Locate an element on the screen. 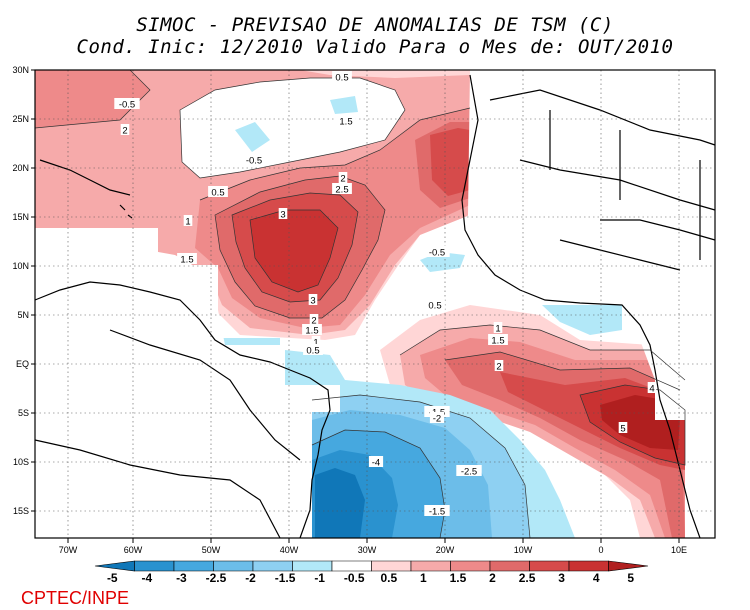  colorbar-label: 2.5 is located at coordinates (527, 578).